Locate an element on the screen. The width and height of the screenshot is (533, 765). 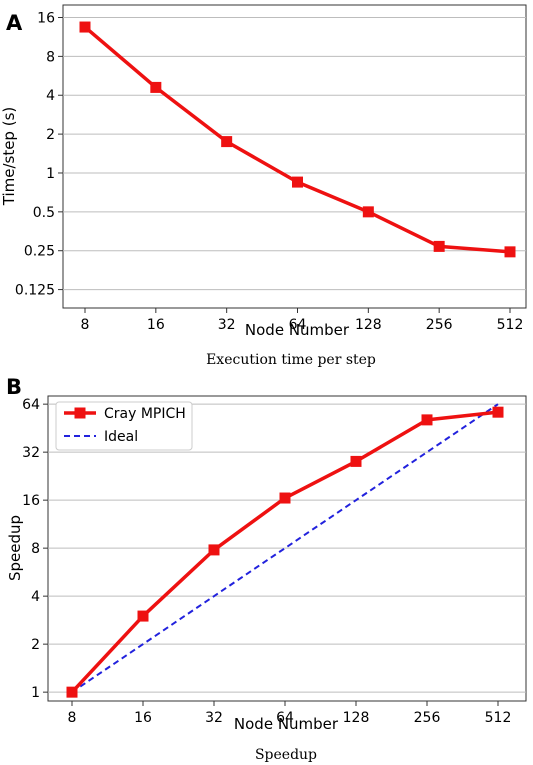
chart-a-y-tick-label: 8 is located at coordinates (50, 57).